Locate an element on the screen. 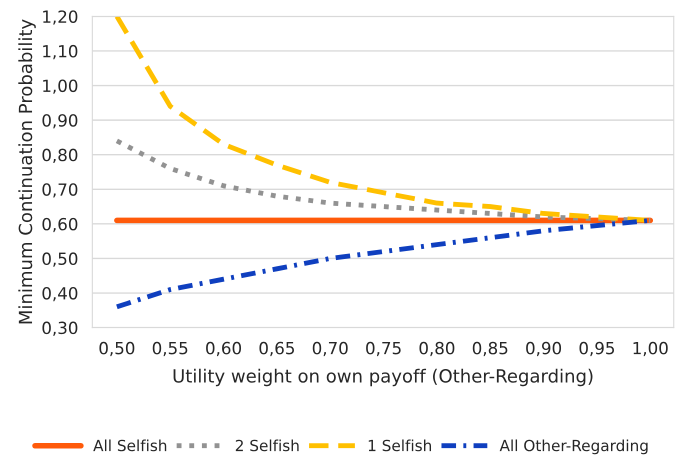  x-tick-label: 0,55 is located at coordinates (170, 349).